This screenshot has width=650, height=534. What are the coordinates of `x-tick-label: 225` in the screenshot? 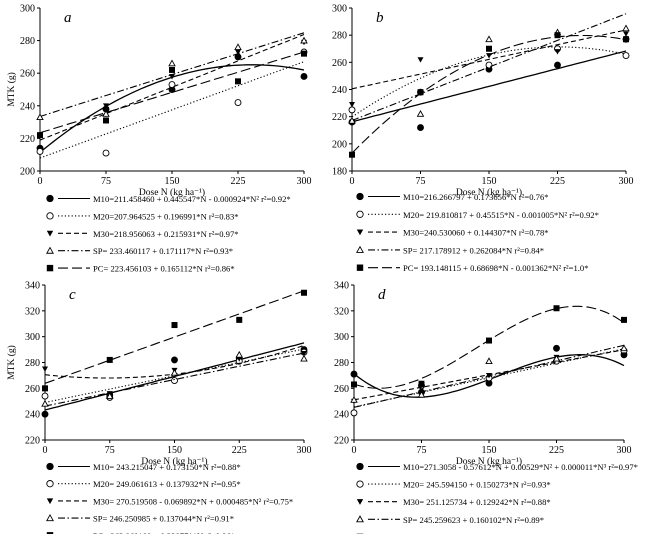 It's located at (557, 181).